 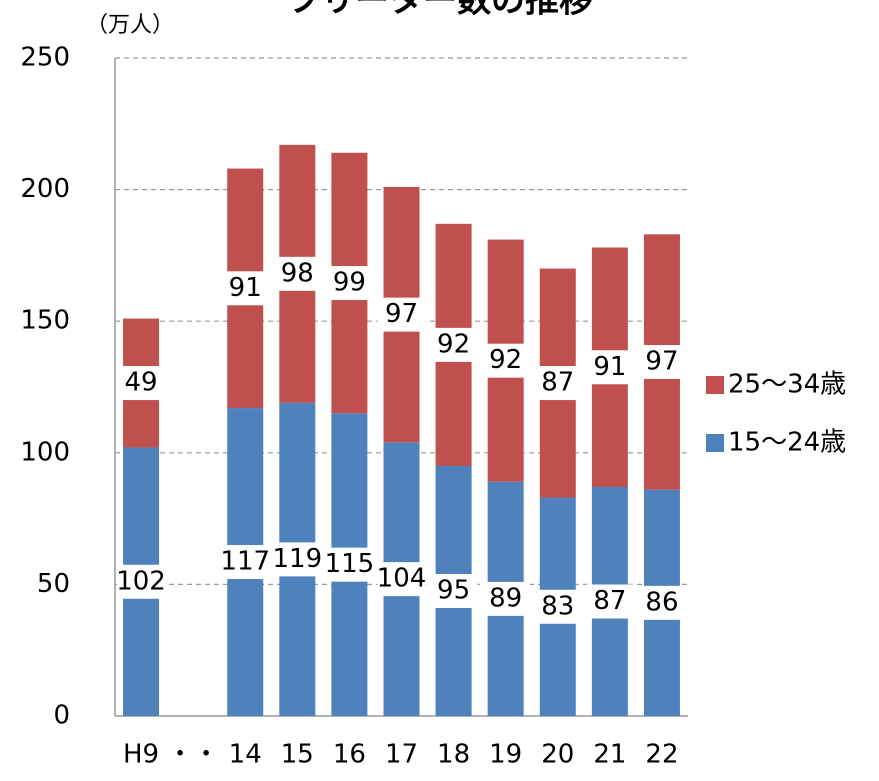 What do you see at coordinates (349, 755) in the screenshot?
I see `x-tick-label: 16` at bounding box center [349, 755].